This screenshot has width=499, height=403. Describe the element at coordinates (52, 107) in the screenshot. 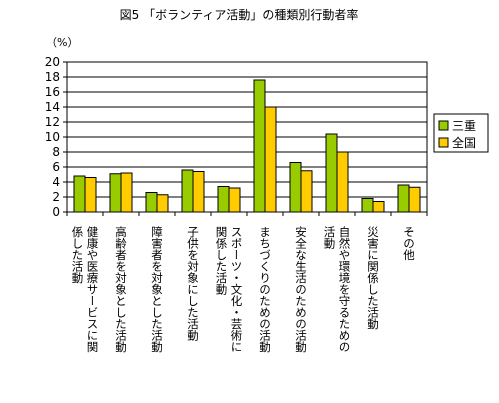

I see `y-tick-label: 14` at that location.